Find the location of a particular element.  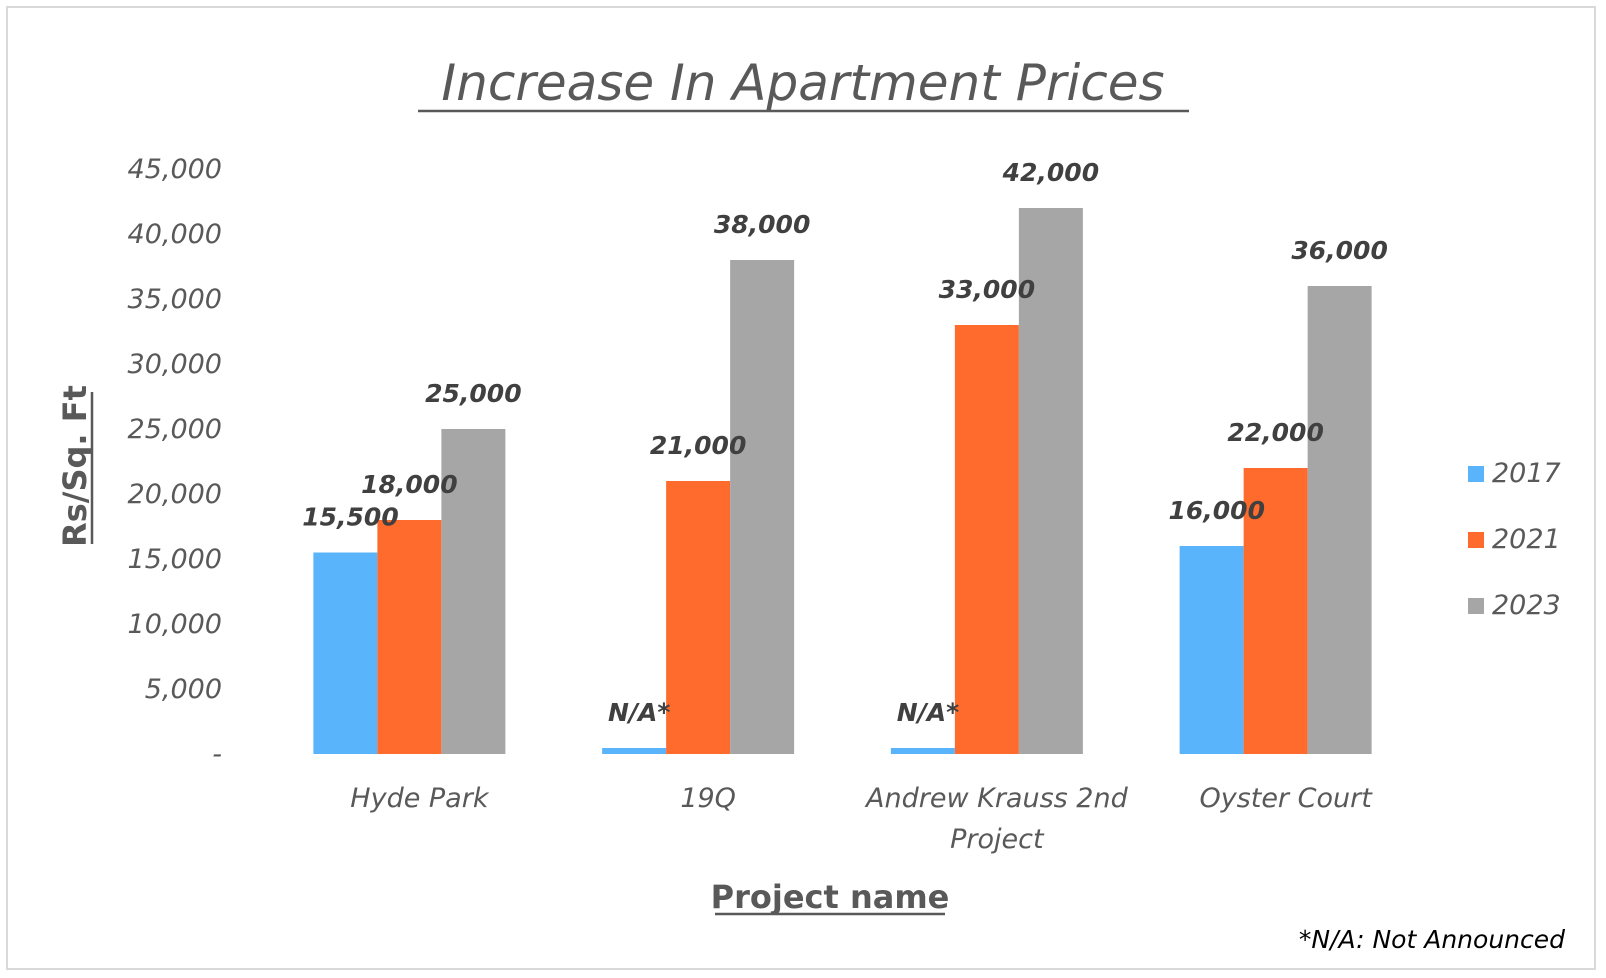

legend-label: 2023 is located at coordinates (1526, 605).